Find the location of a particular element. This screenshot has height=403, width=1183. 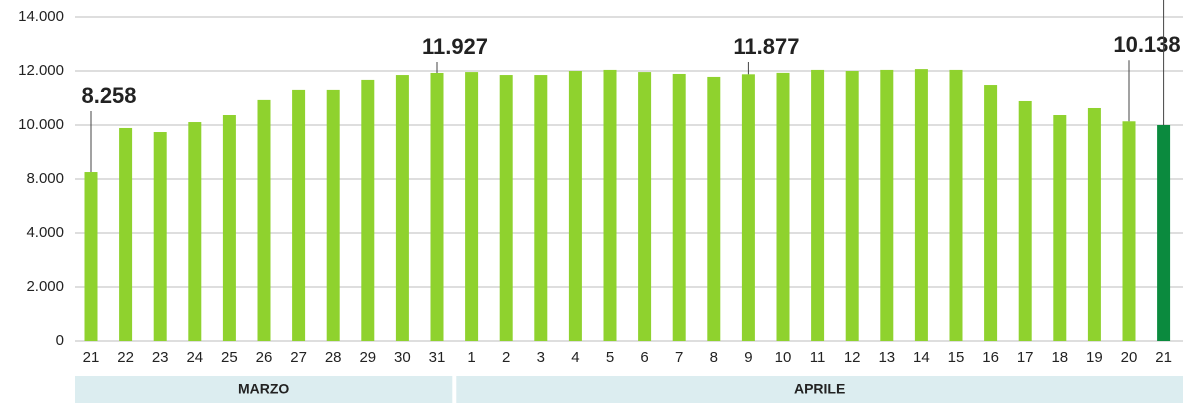

x-tick-label: 24 is located at coordinates (194, 357).